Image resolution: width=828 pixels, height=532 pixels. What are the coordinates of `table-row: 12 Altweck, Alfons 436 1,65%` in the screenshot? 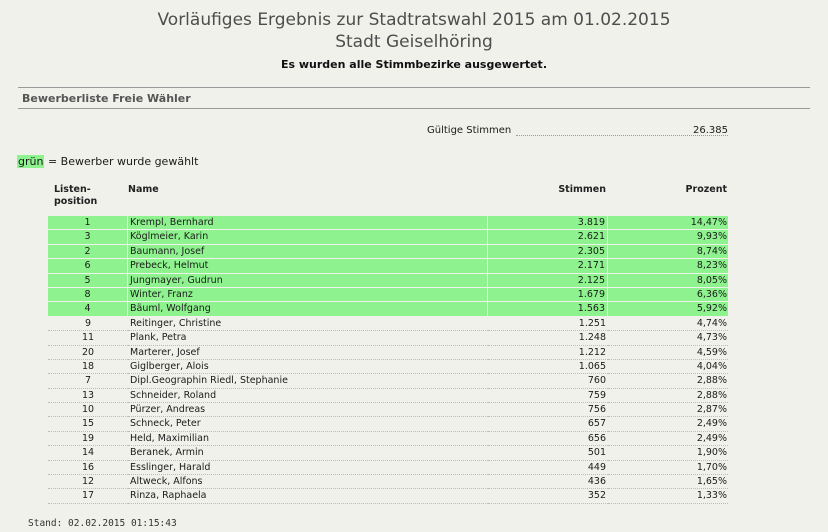 It's located at (388, 482).